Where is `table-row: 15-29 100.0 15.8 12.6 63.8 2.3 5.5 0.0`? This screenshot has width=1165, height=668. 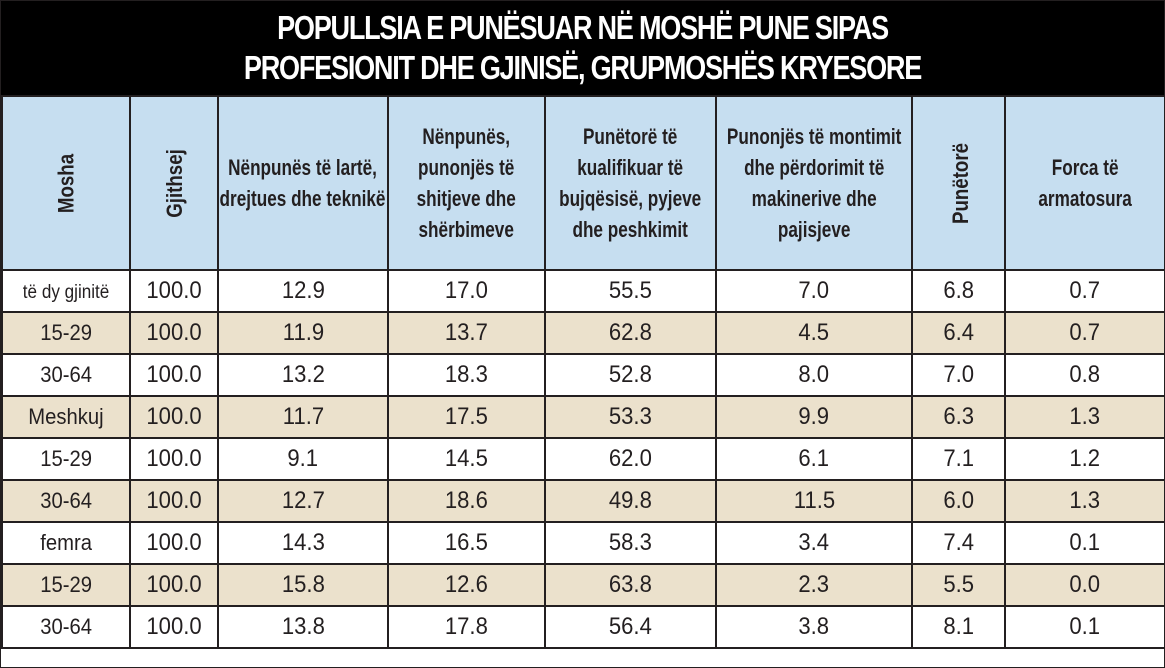
table-row: 15-29 100.0 15.8 12.6 63.8 2.3 5.5 0.0 is located at coordinates (583, 585).